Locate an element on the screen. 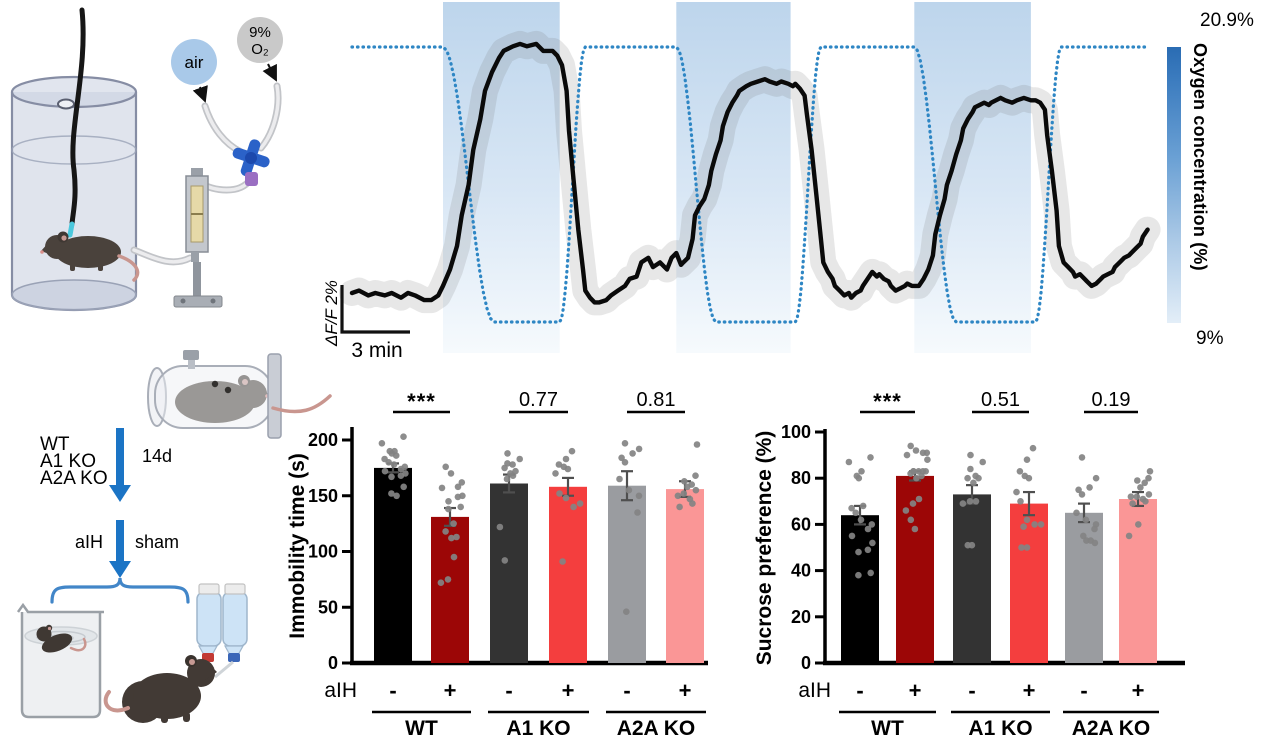  bar-A1KO-sham is located at coordinates (509, 573).